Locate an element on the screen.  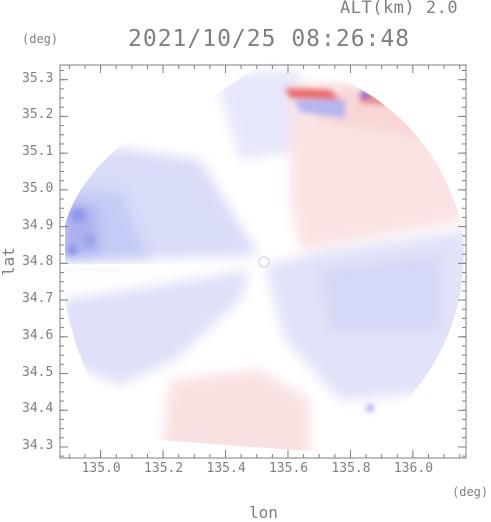
y-unit-label: (deg) is located at coordinates (40, 39).